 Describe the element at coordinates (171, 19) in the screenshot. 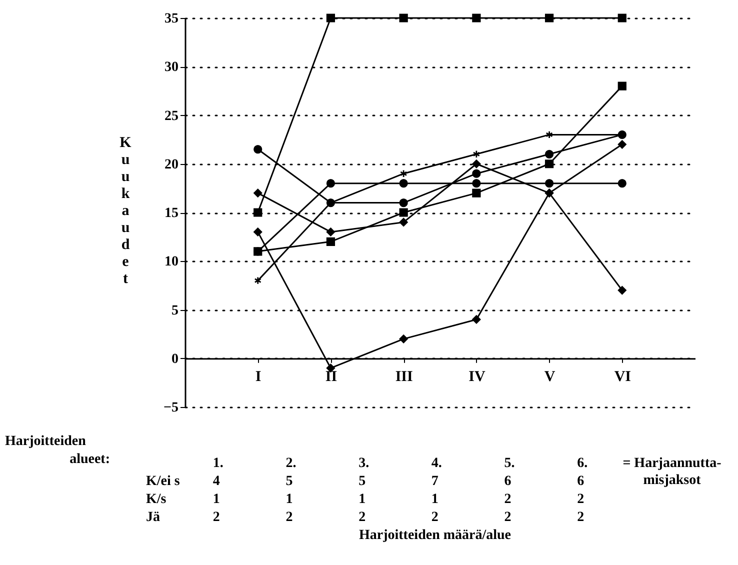

I see `y-tick-label: 35` at that location.